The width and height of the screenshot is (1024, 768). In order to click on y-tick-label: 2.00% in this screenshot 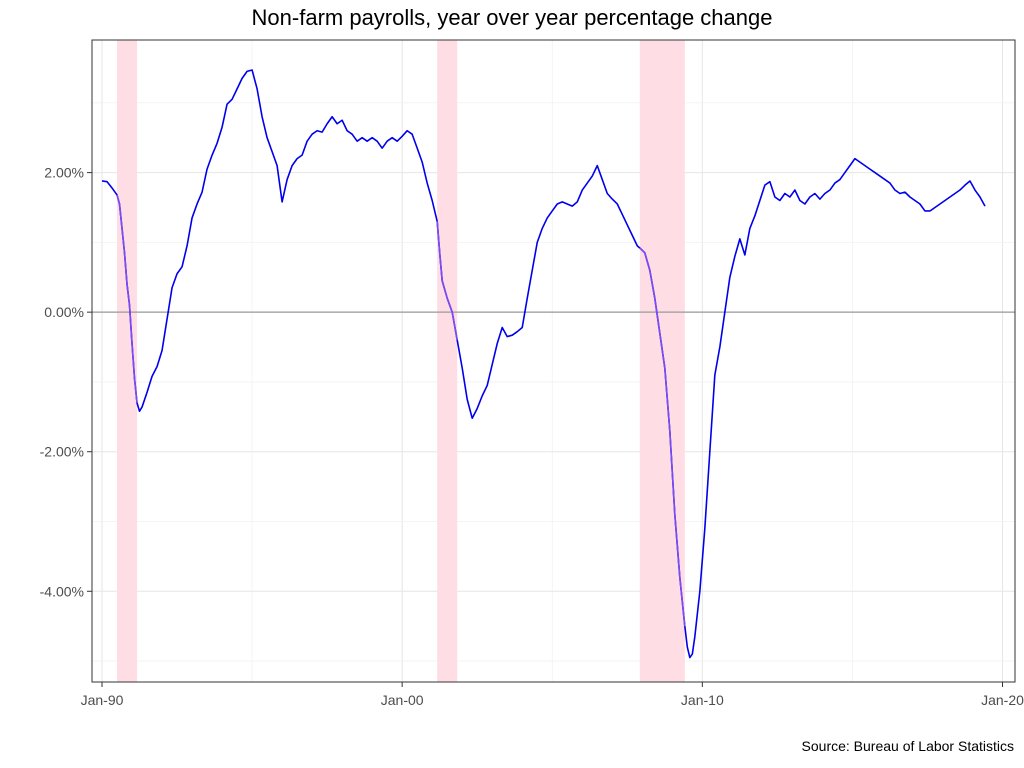, I will do `click(64, 173)`.